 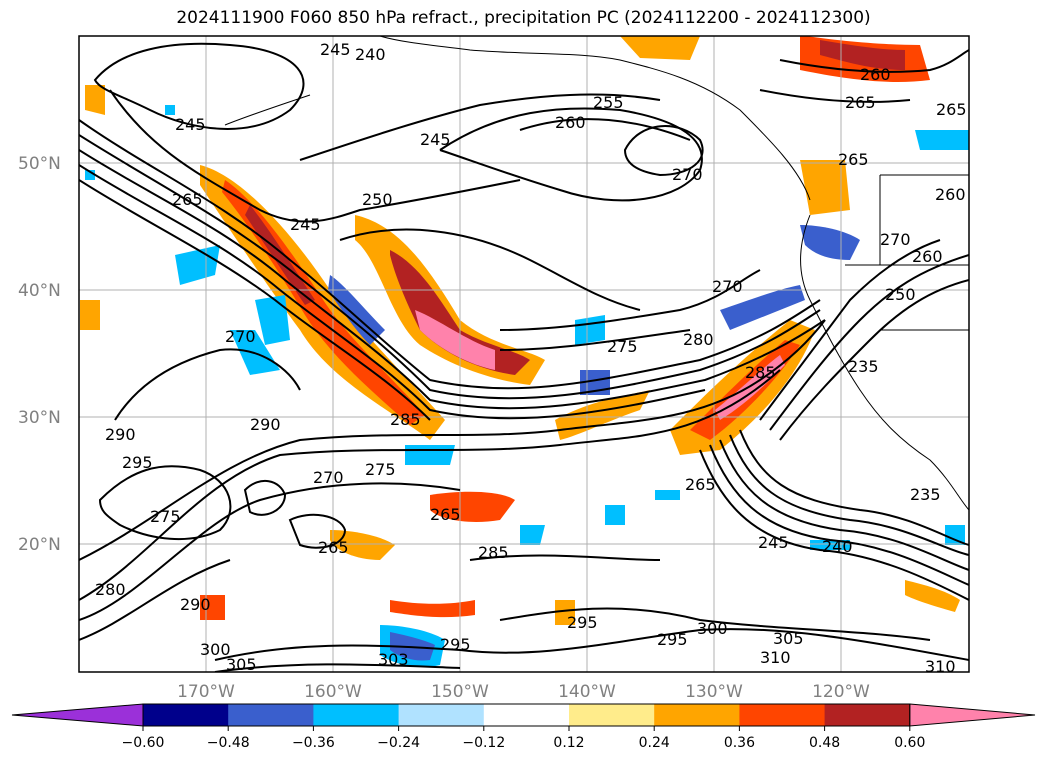 What do you see at coordinates (143, 743) in the screenshot?
I see `colorbar-tick-label: −0.60` at bounding box center [143, 743].